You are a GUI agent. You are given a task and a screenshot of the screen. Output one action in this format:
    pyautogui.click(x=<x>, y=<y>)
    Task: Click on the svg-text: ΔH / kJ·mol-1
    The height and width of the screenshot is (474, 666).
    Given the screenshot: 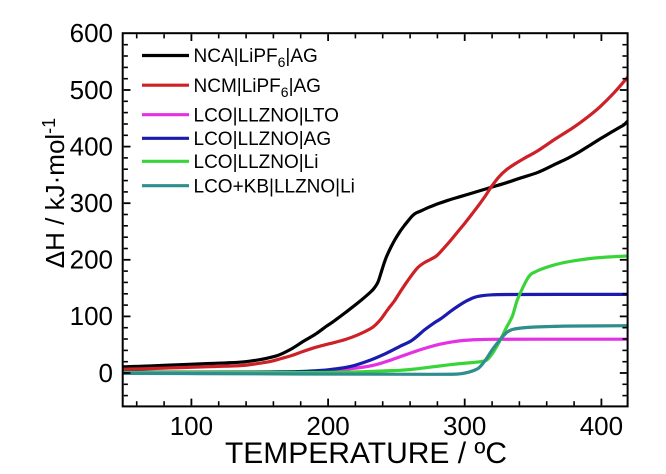 What is the action you would take?
    pyautogui.click(x=54, y=193)
    